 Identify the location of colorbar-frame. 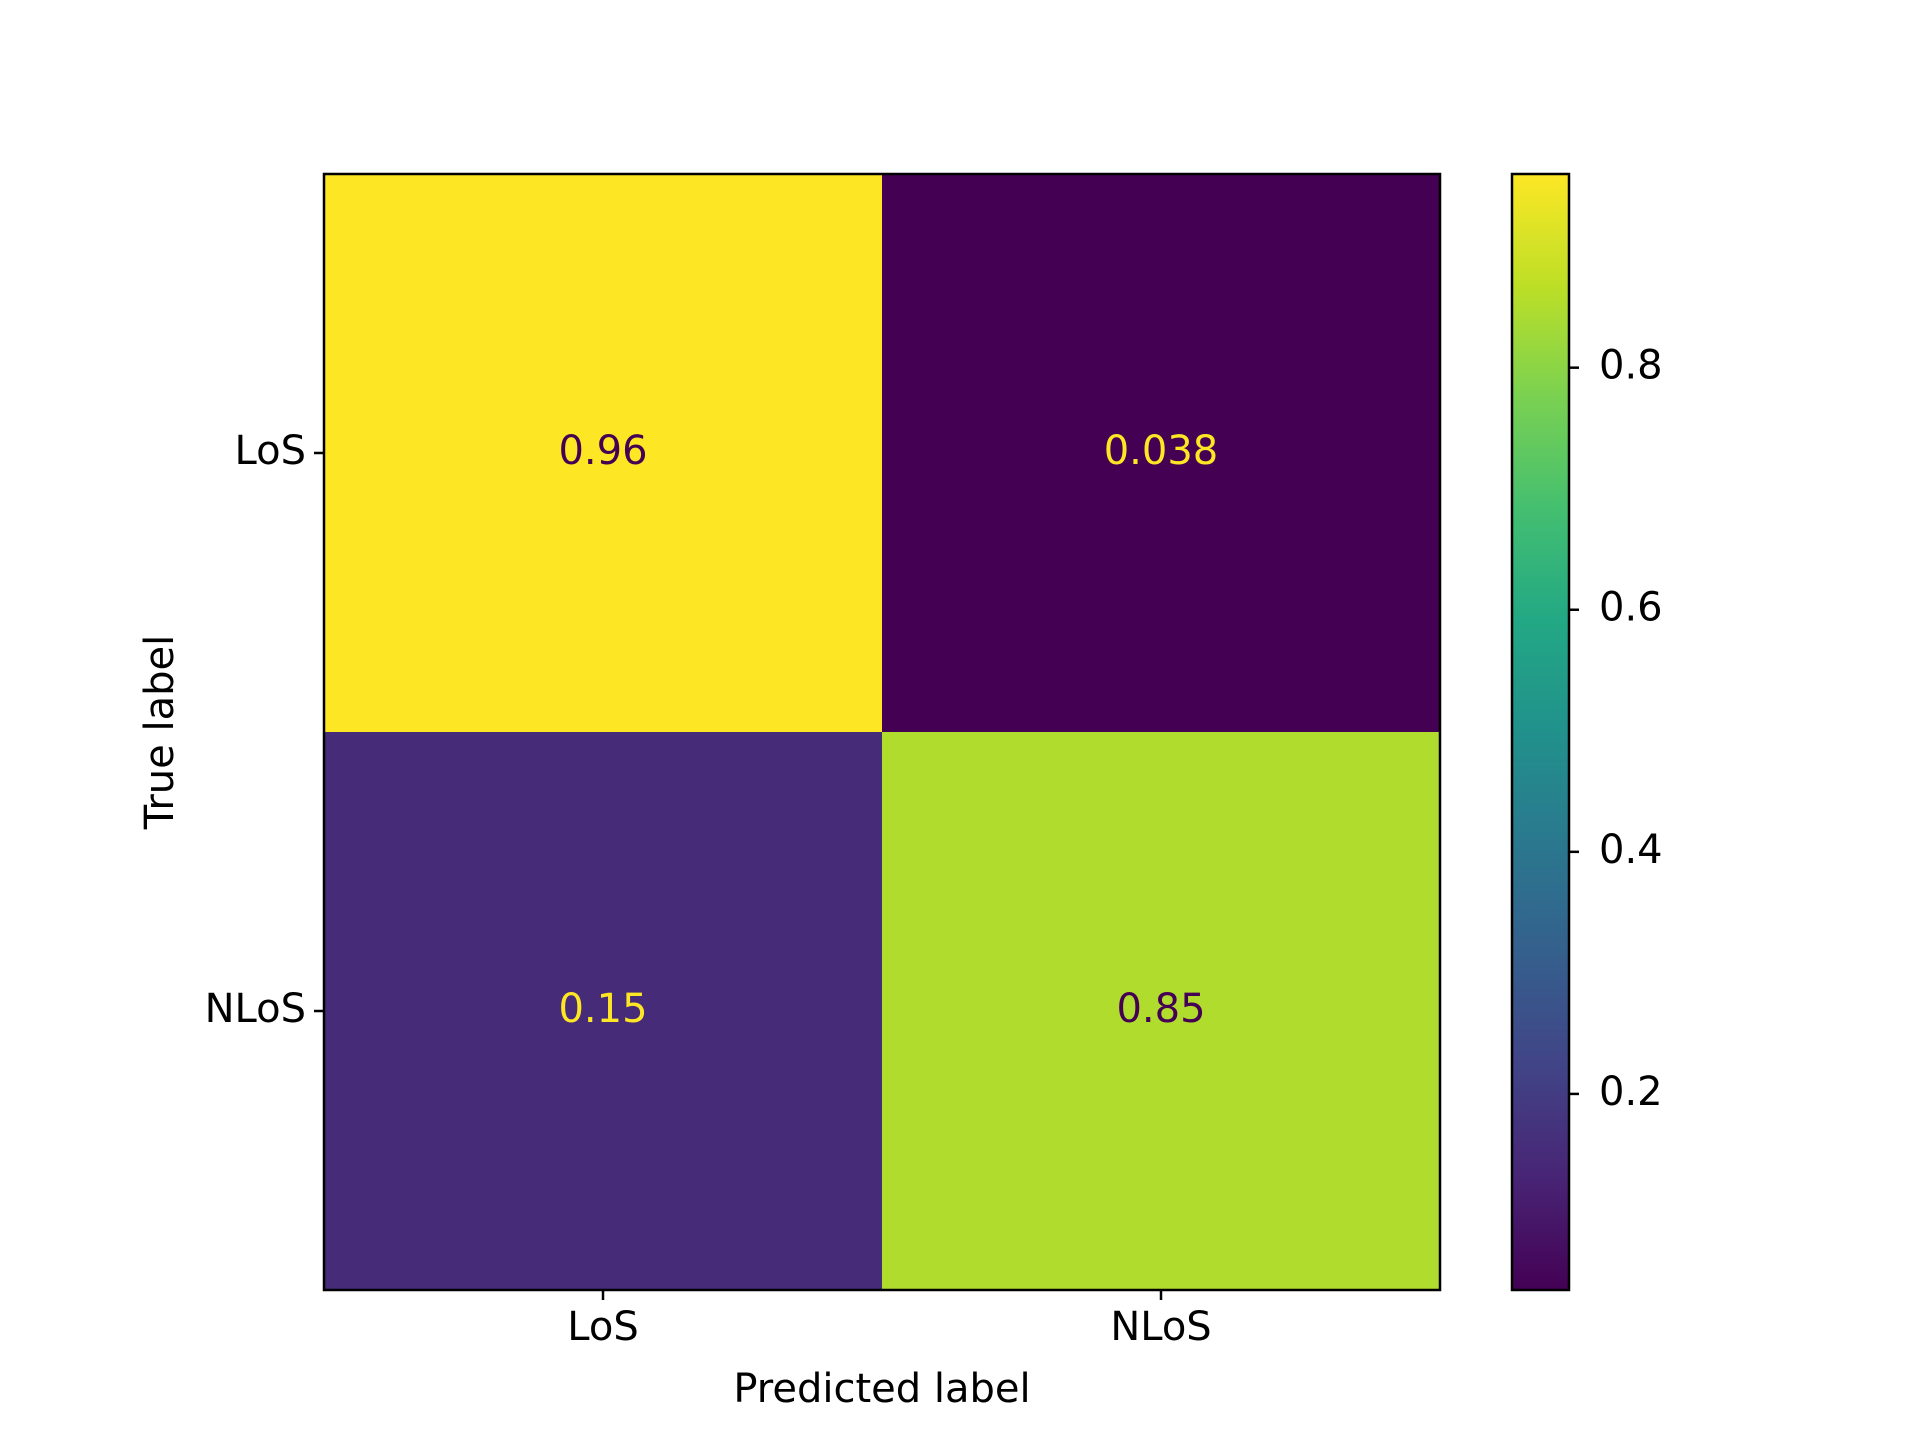
(1540, 732).